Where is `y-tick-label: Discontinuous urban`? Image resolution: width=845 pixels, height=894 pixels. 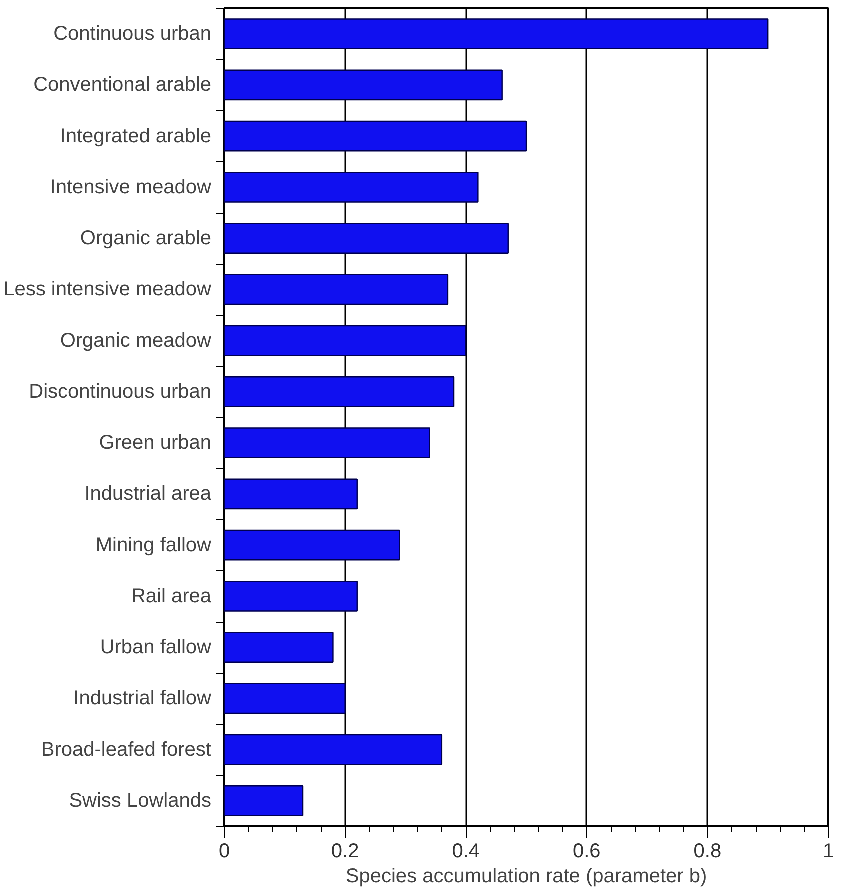 y-tick-label: Discontinuous urban is located at coordinates (120, 391).